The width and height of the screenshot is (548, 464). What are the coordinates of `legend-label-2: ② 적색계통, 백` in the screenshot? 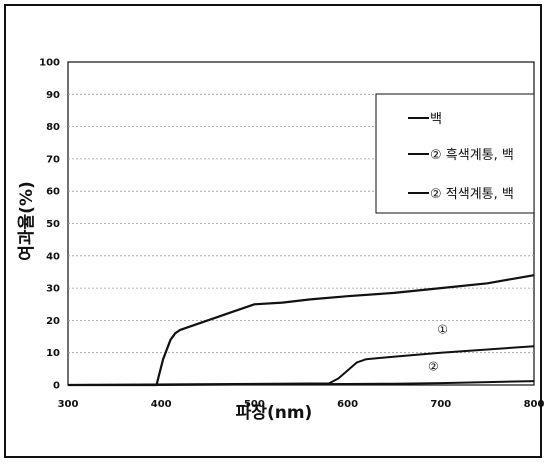 It's located at (472, 194).